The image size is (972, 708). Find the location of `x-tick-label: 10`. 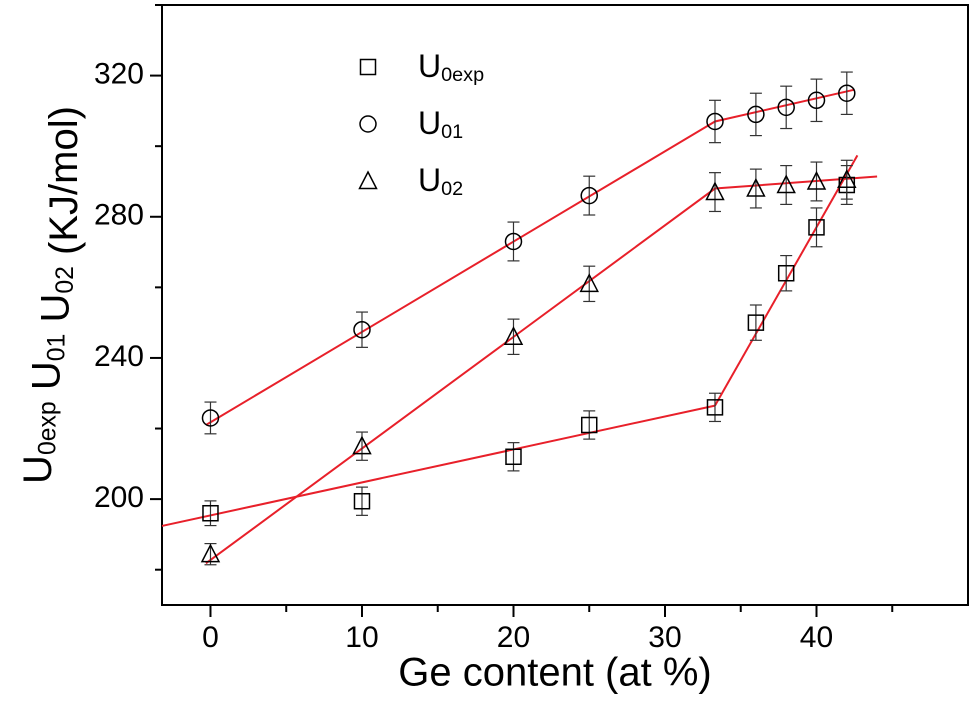

x-tick-label: 10 is located at coordinates (361, 637).